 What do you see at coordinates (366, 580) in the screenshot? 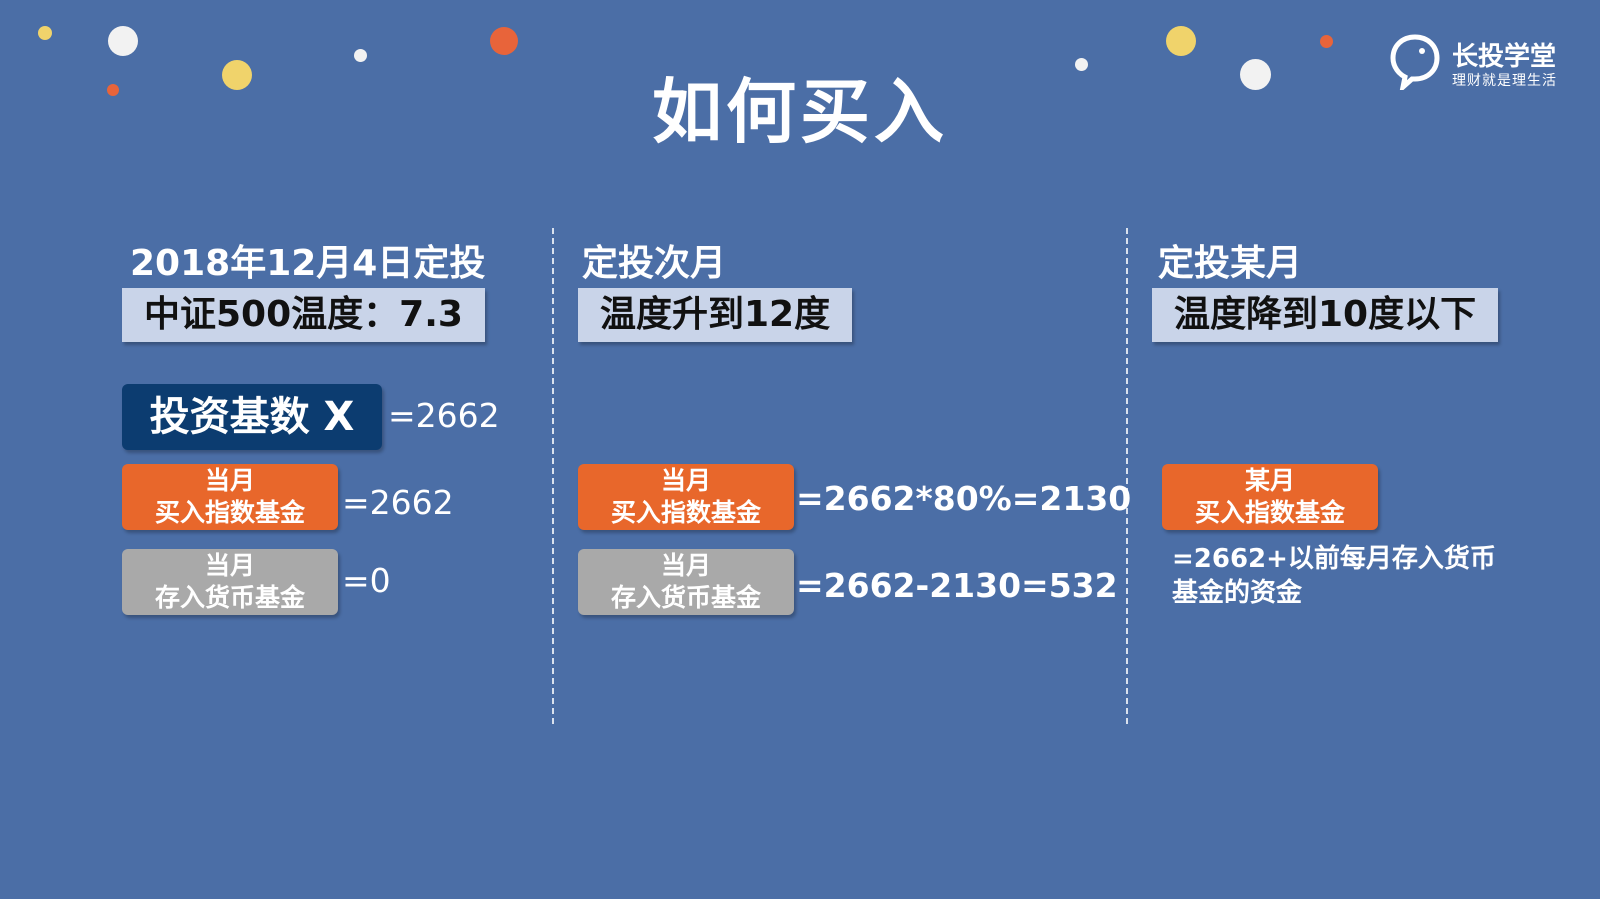
I see `deposit-value: =0` at bounding box center [366, 580].